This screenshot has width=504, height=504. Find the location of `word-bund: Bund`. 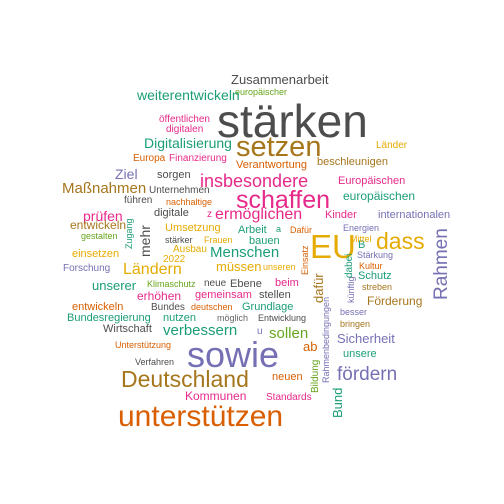

word-bund: Bund is located at coordinates (337, 402).